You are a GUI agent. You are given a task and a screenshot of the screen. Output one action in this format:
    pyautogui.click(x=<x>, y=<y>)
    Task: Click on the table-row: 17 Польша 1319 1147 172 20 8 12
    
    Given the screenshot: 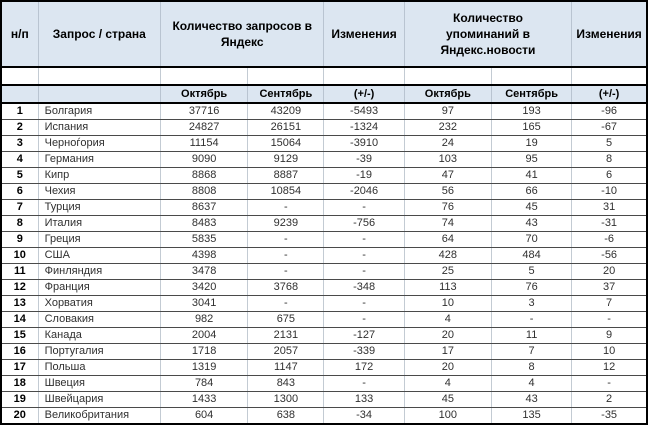 What is the action you would take?
    pyautogui.click(x=324, y=367)
    